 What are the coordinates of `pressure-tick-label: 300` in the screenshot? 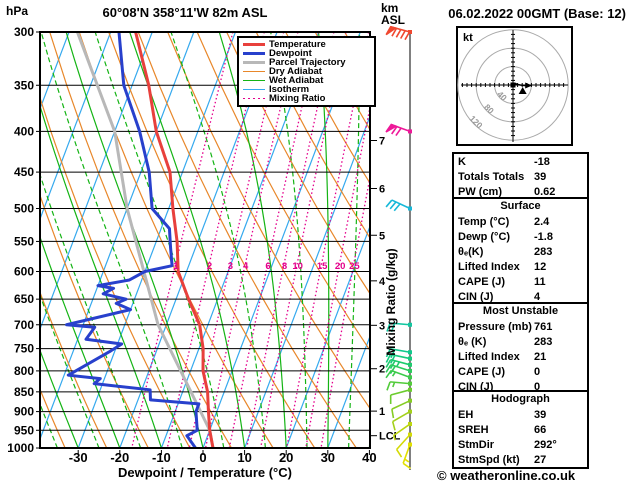 It's located at (24, 32).